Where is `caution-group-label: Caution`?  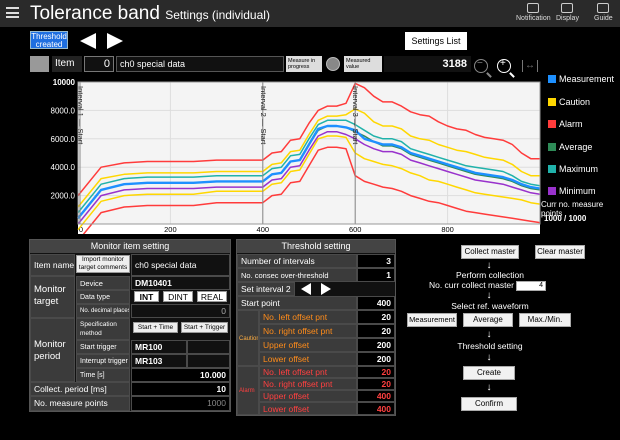
caution-group-label: Caution is located at coordinates (248, 338).